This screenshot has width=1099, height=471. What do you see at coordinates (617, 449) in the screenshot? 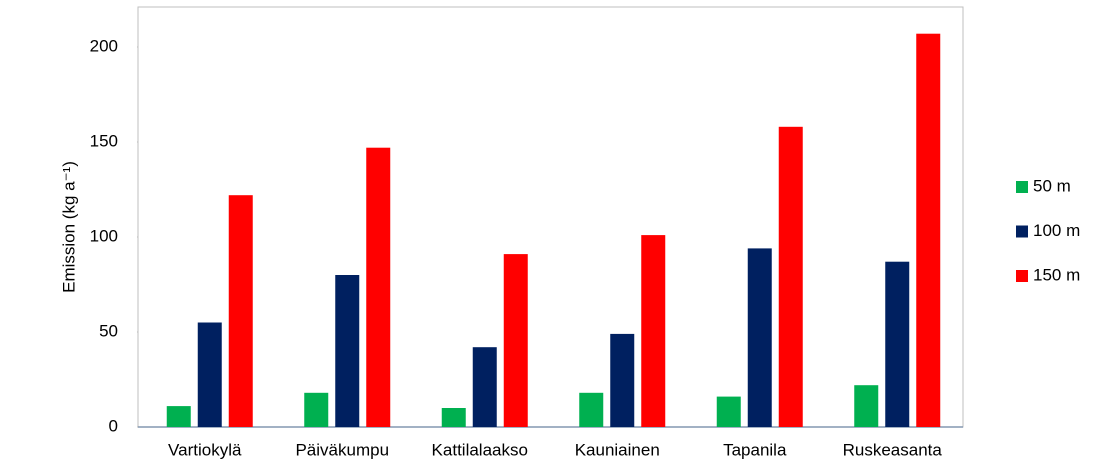
I see `x-tick-label: Kauniainen` at bounding box center [617, 449].